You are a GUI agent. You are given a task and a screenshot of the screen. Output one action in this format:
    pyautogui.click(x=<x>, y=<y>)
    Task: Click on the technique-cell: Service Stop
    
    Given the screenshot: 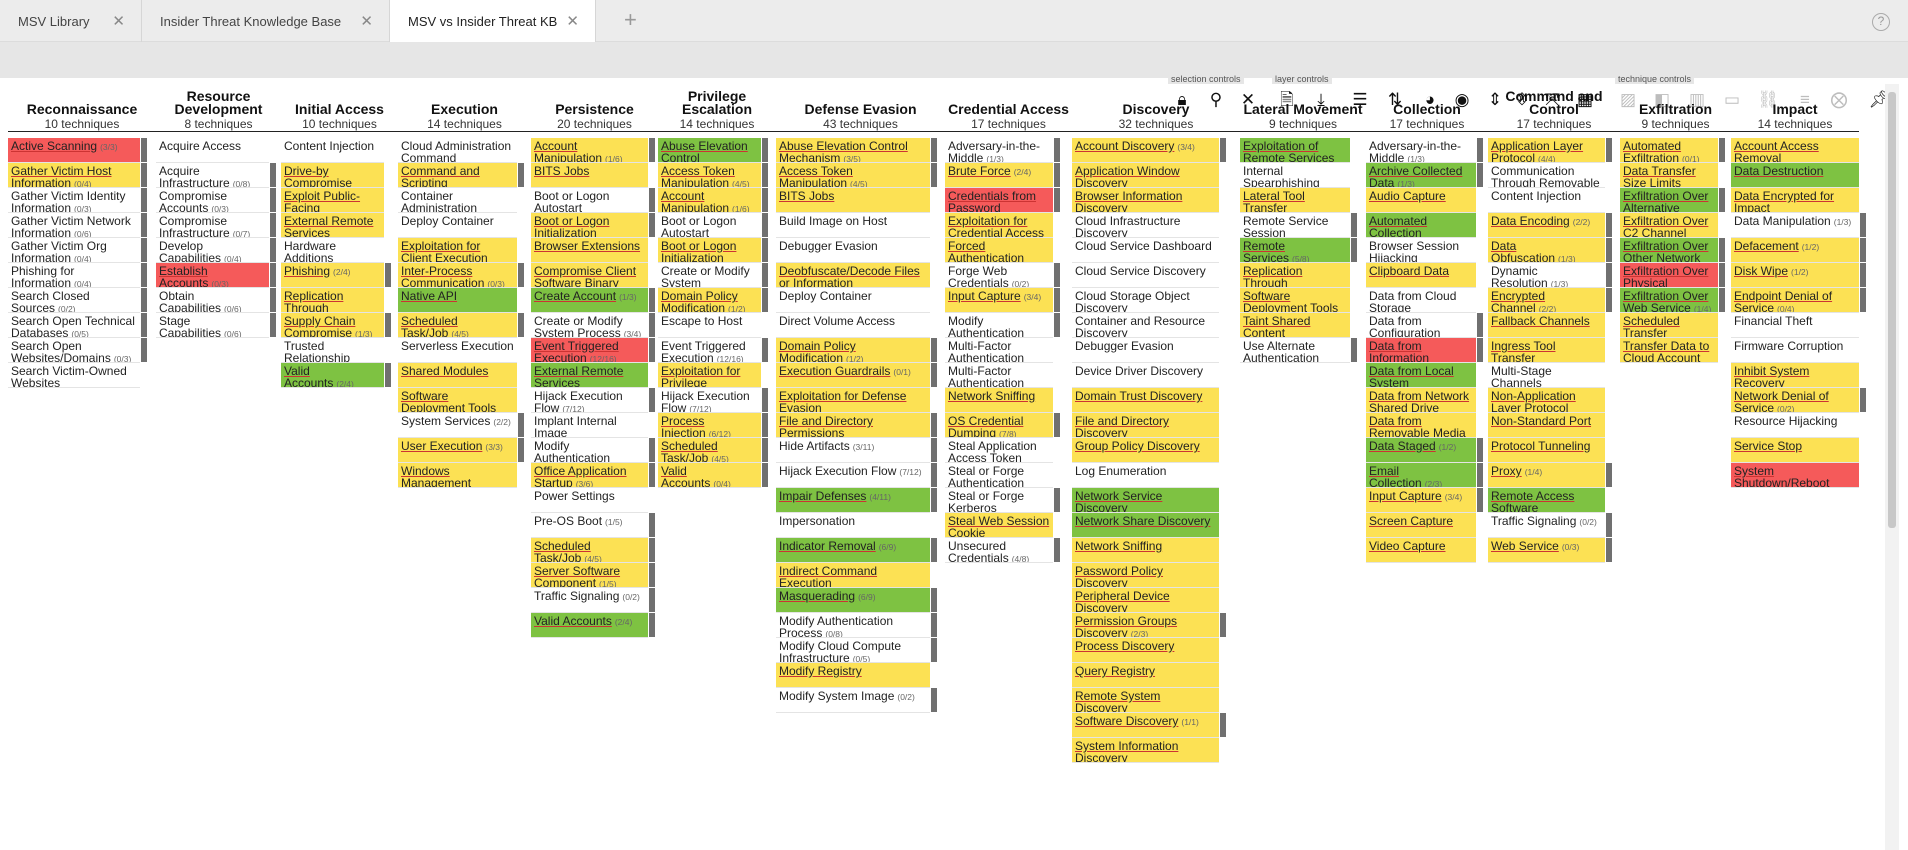 What is the action you would take?
    pyautogui.click(x=1795, y=450)
    